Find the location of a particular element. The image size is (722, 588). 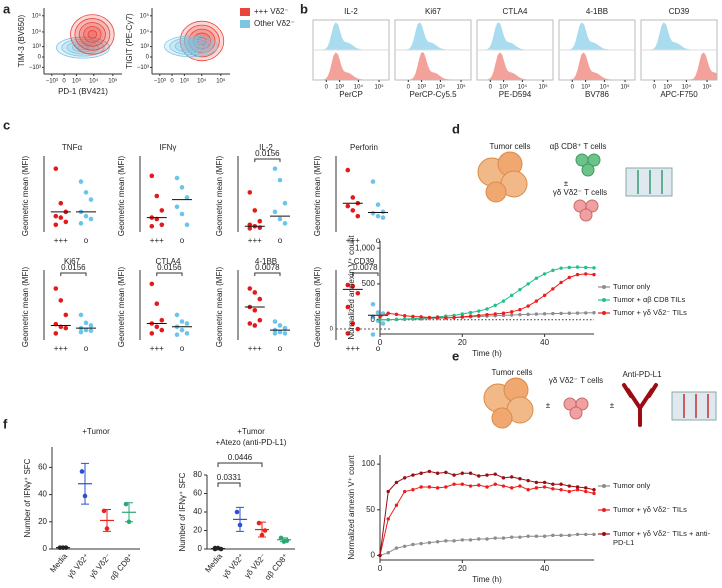

x-tick-label: 10³ is located at coordinates (339, 88).